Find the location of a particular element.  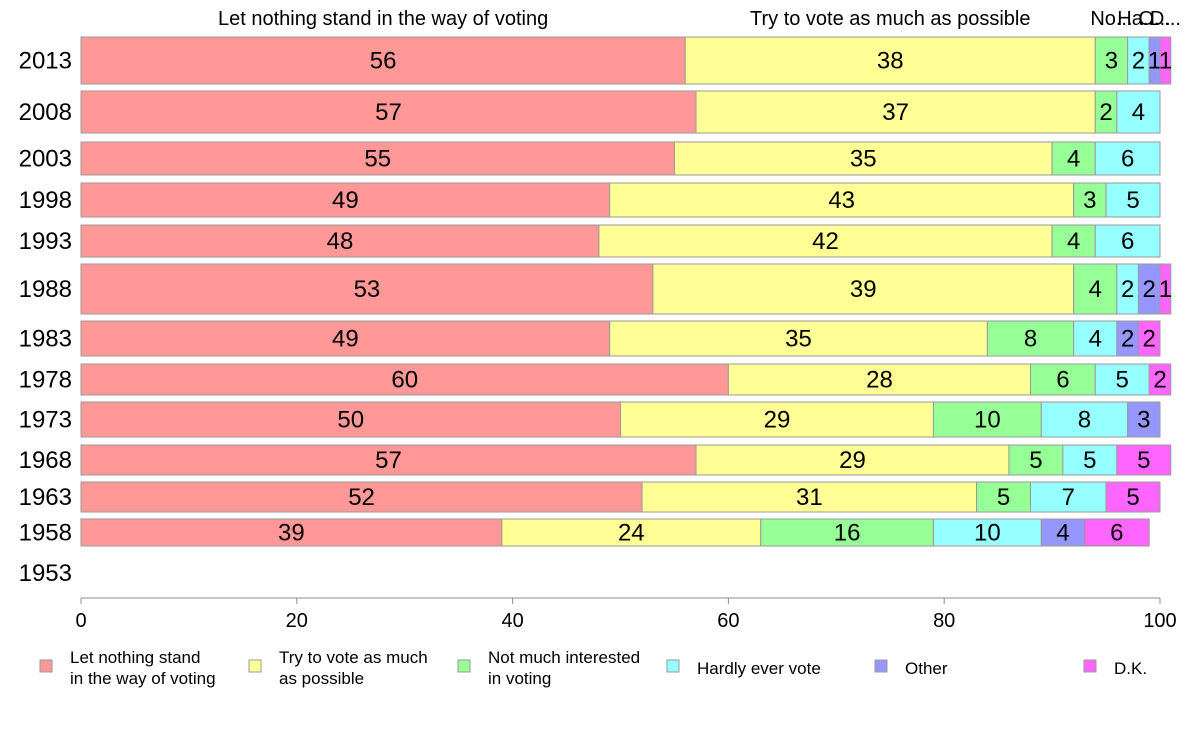

year-label: 2008 is located at coordinates (45, 112).